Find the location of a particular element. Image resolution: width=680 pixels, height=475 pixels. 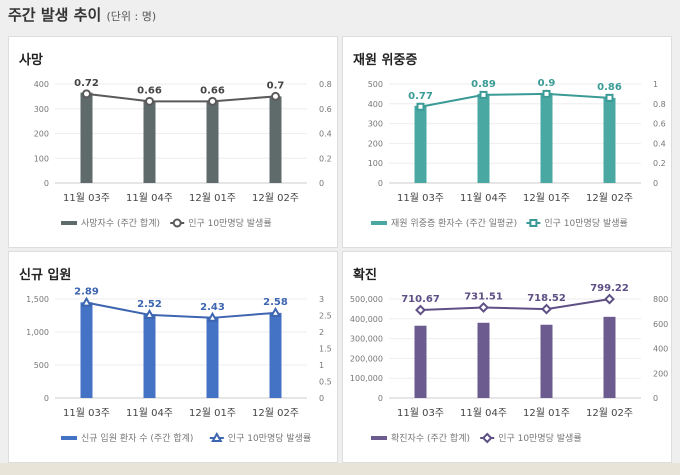

y-tick-right: 400 is located at coordinates (660, 349).